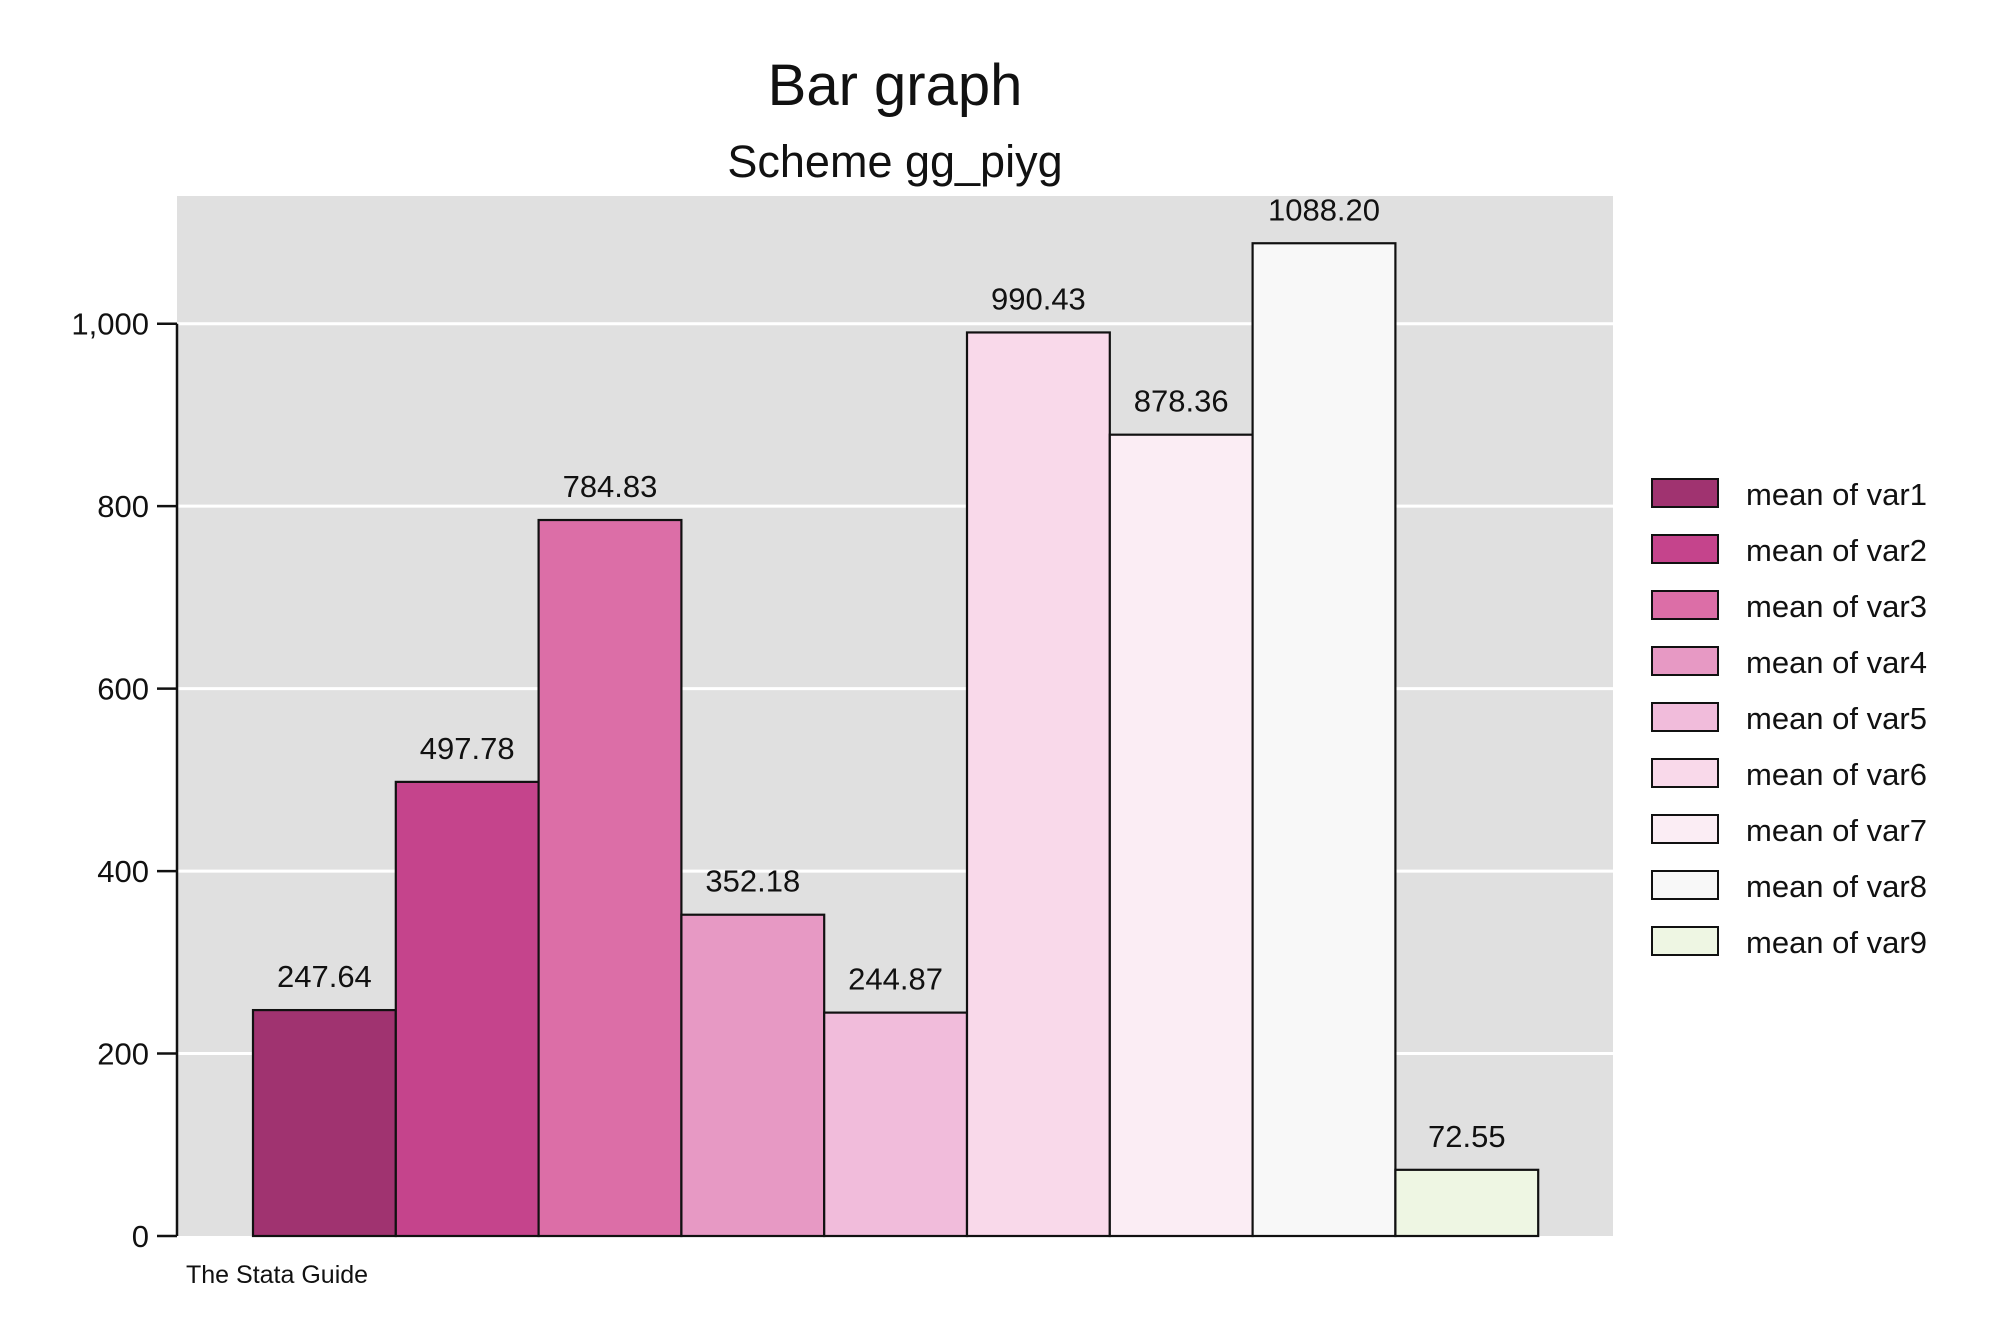 Image resolution: width=2000 pixels, height=1333 pixels. Describe the element at coordinates (1685, 717) in the screenshot. I see `legend-swatch-var5` at that location.